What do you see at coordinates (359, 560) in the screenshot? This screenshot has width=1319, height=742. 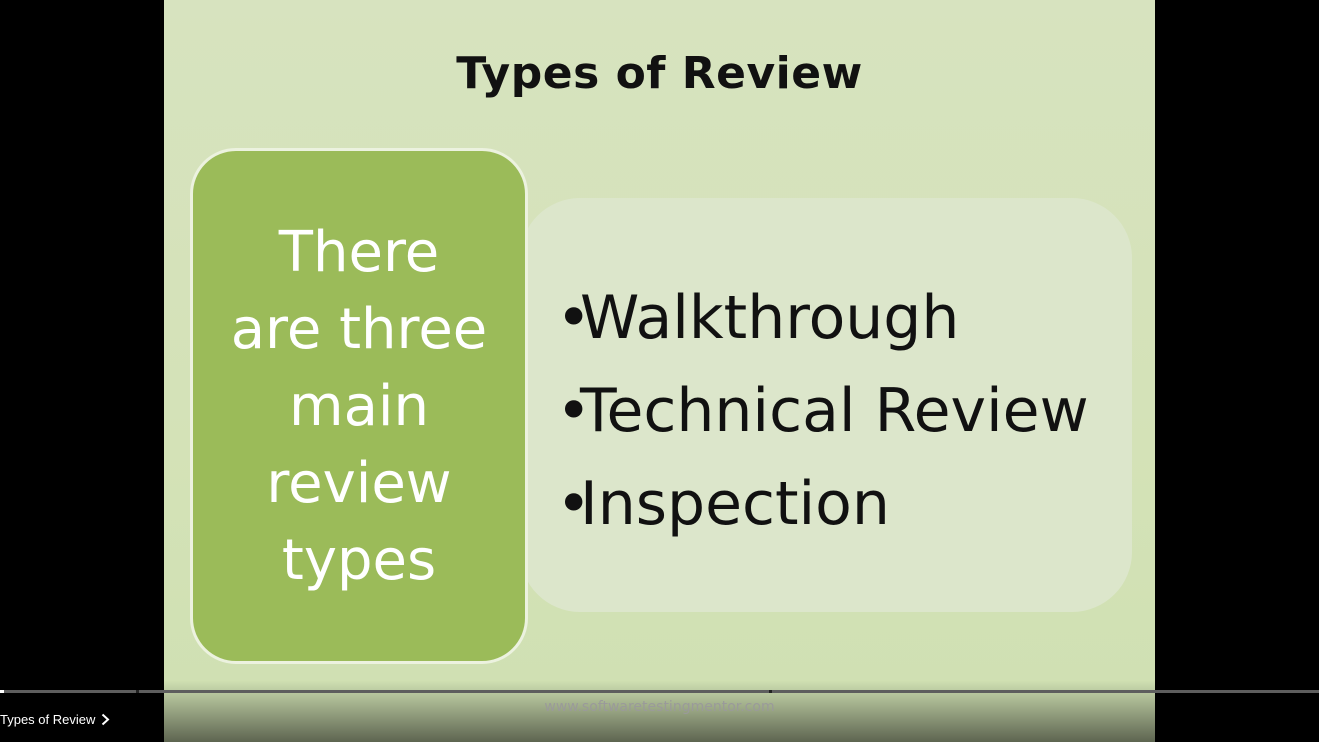 I see `box-line: types` at bounding box center [359, 560].